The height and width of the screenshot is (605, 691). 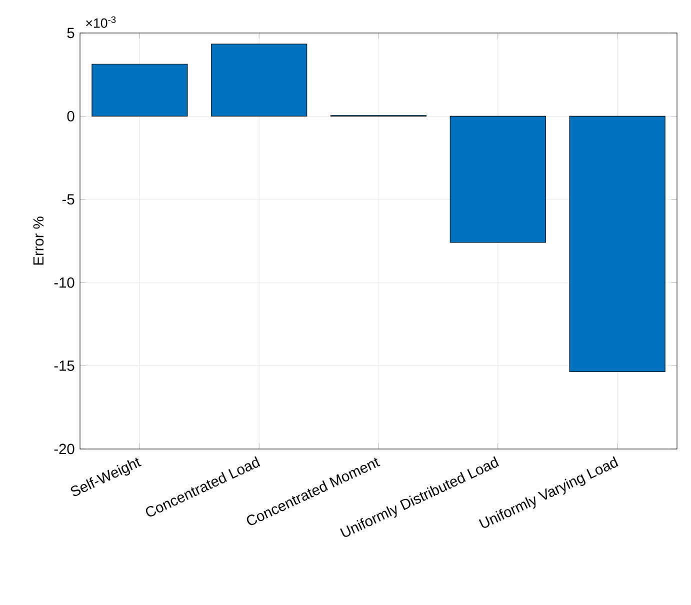 I want to click on y-tick-label: -15, so click(x=64, y=365).